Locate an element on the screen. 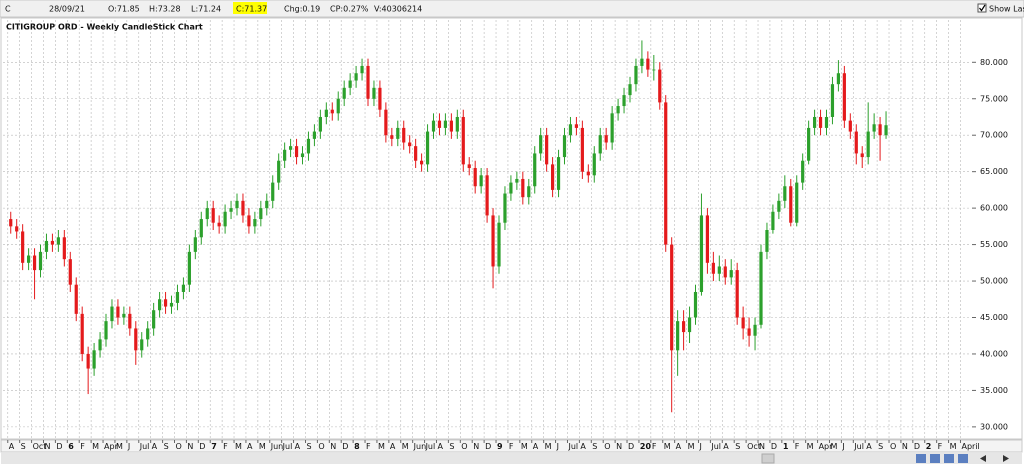 This screenshot has width=1024, height=465. y-tick-label: 50.000 is located at coordinates (994, 281).